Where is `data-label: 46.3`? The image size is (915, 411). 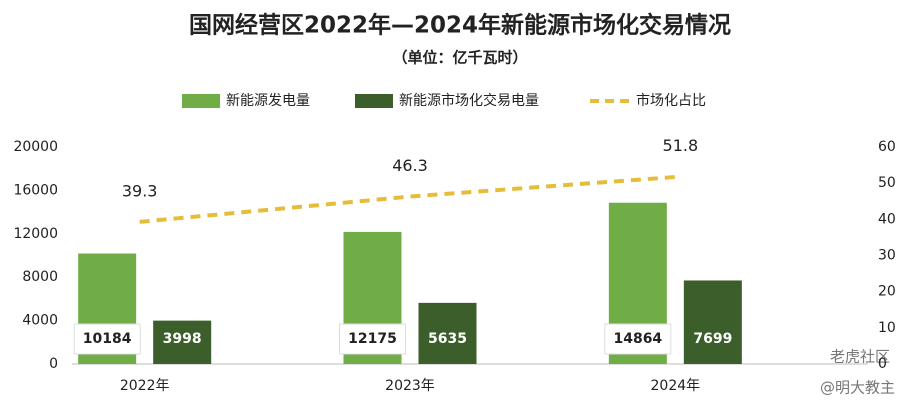
data-label: 46.3 is located at coordinates (410, 165).